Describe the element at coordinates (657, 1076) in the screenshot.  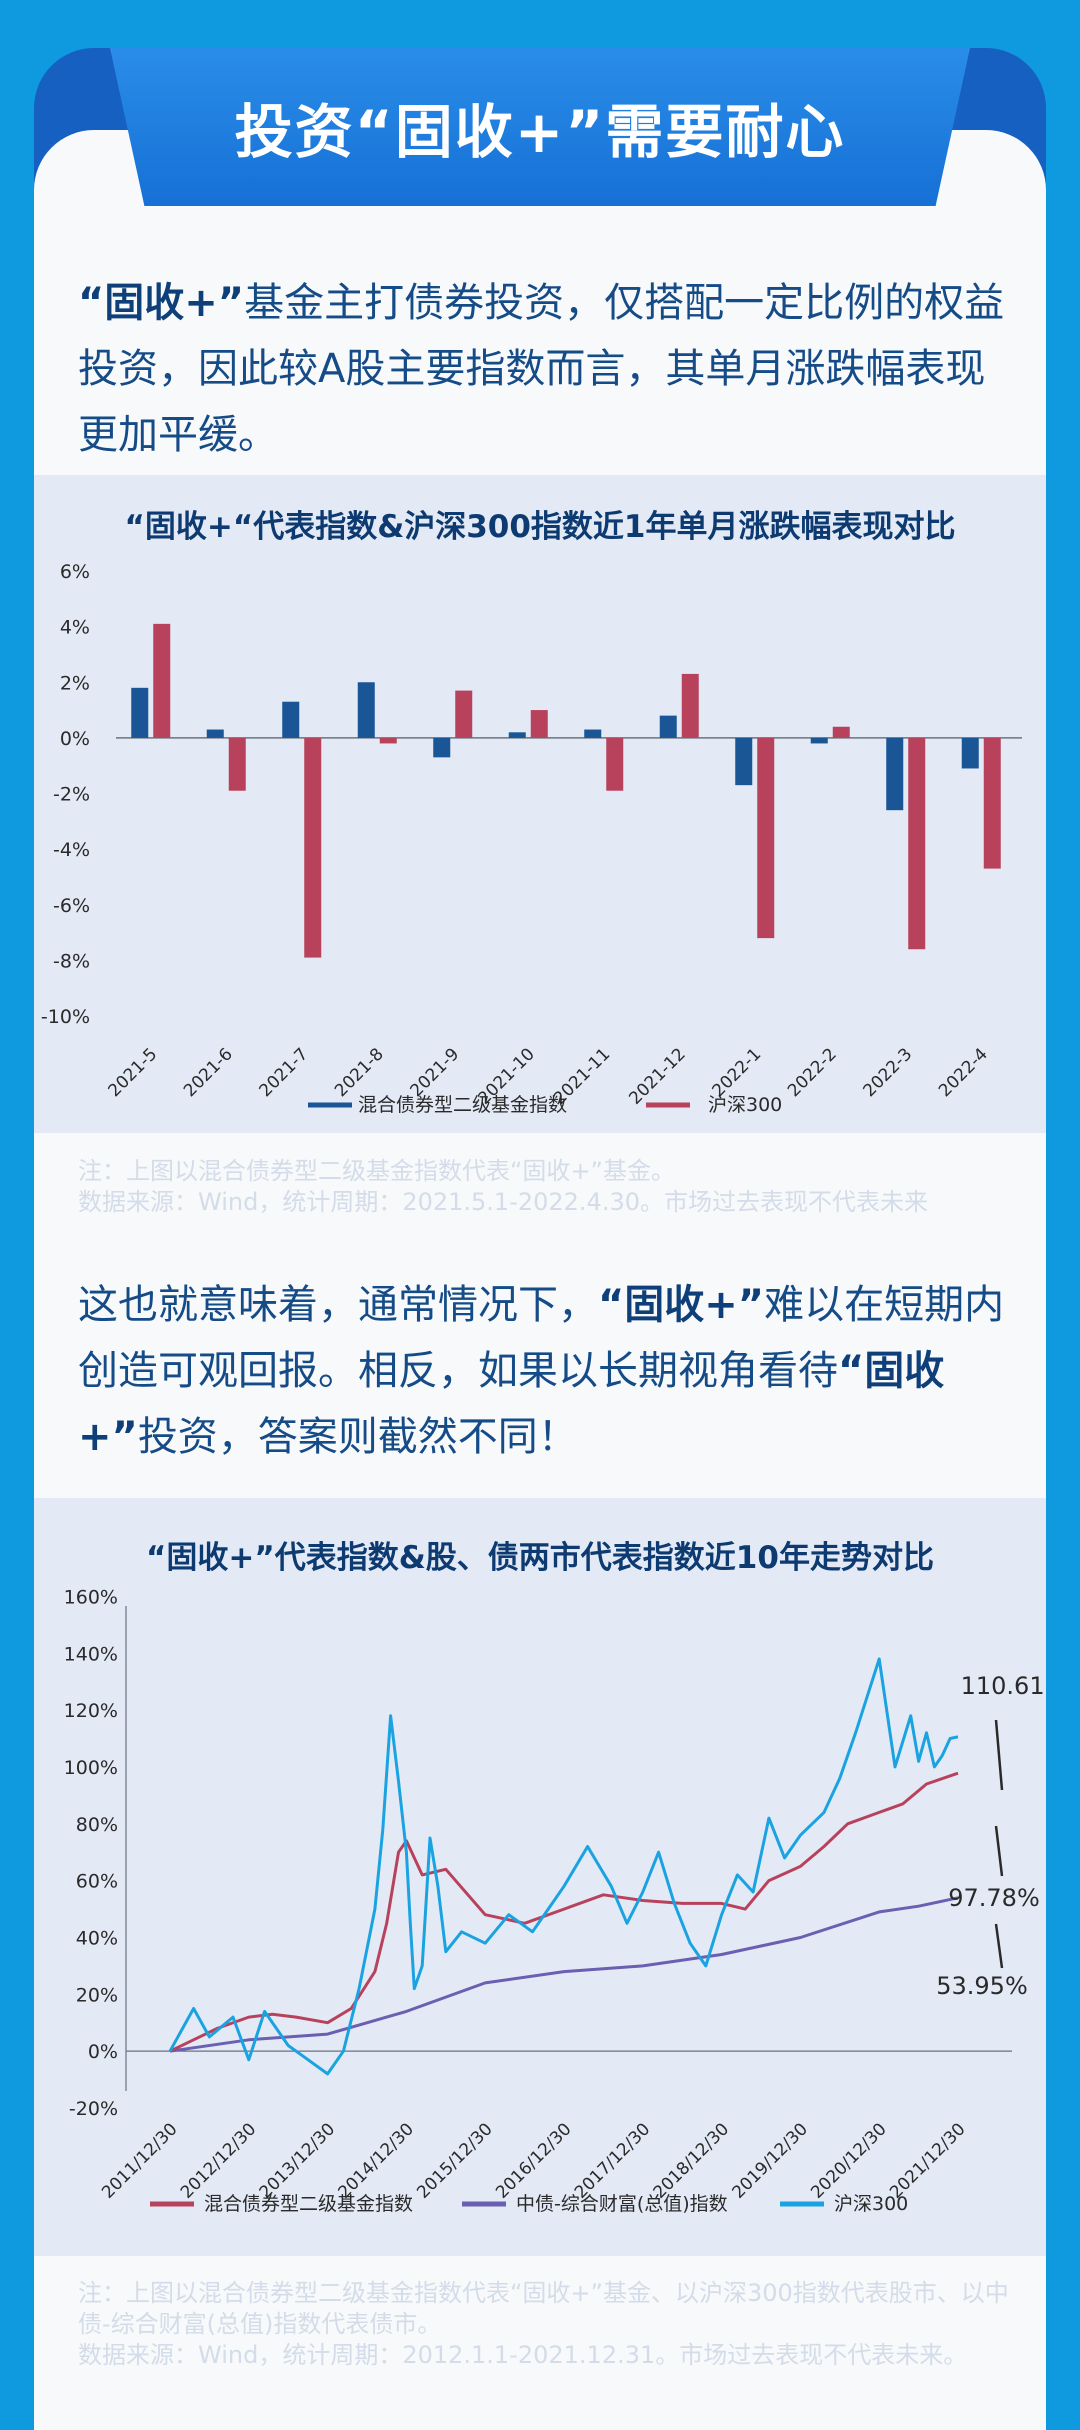
I see `chart1-x-tick: 2021-12` at that location.